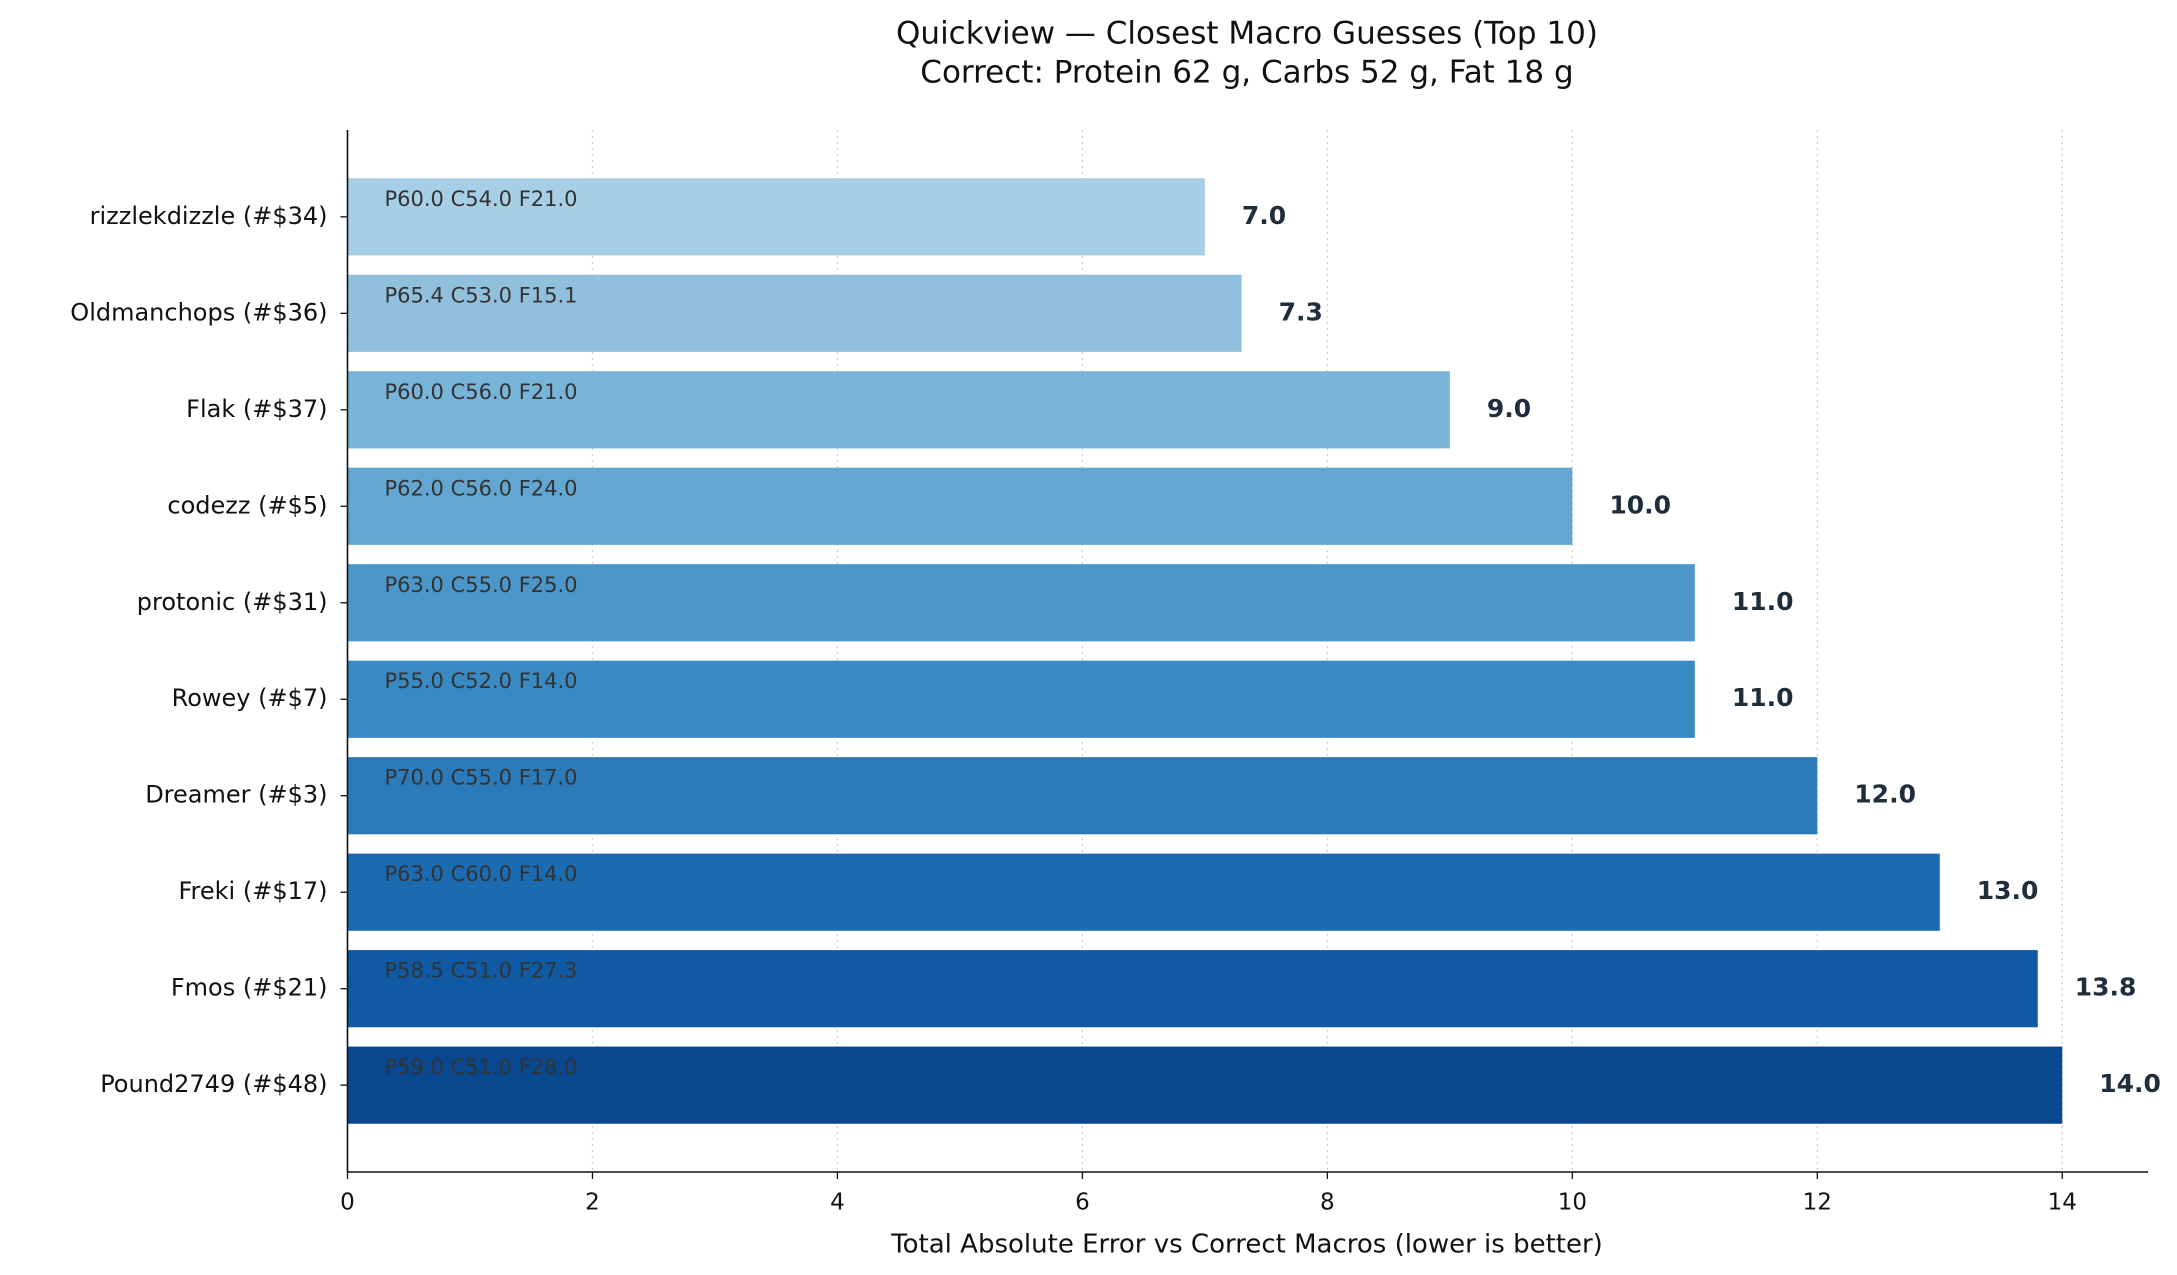  What do you see at coordinates (481, 681) in the screenshot?
I see `bar-annotation: P55.0 C52.0 F14.0` at bounding box center [481, 681].